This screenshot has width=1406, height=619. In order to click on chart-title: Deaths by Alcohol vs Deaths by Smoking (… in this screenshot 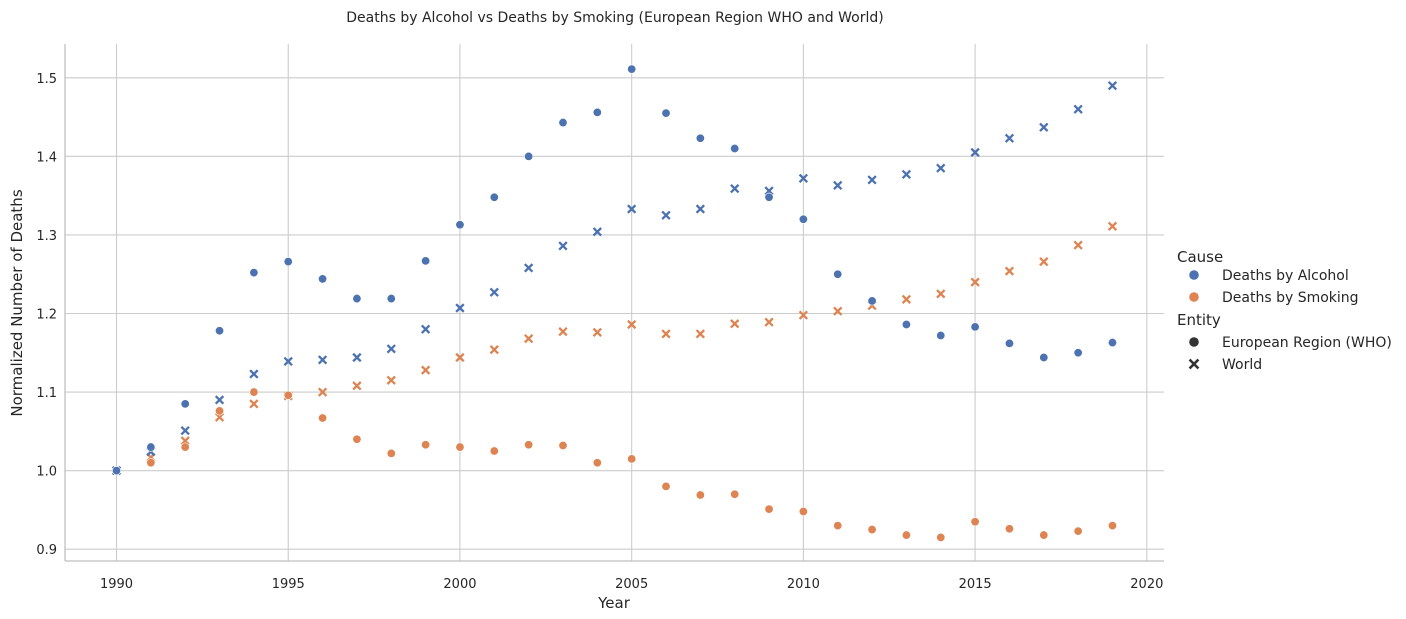, I will do `click(614, 18)`.